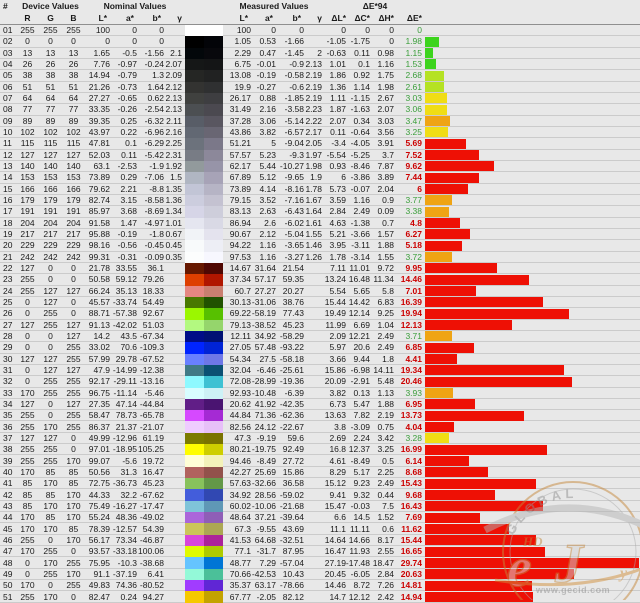  I want to click on row-number: 07, so click(8, 99).